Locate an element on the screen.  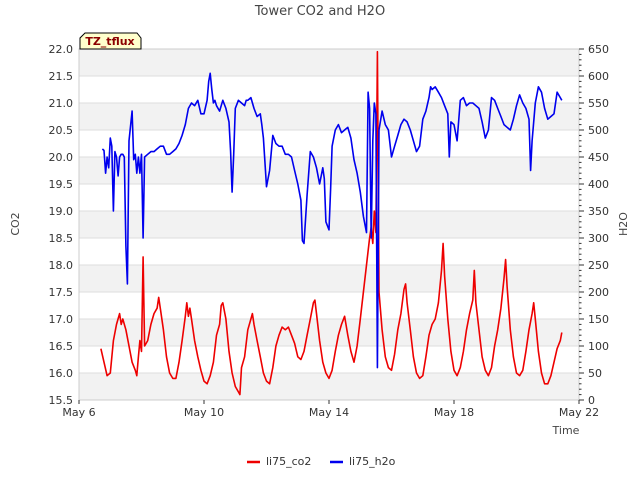
badge-label: TZ_tflux is located at coordinates (109, 41).